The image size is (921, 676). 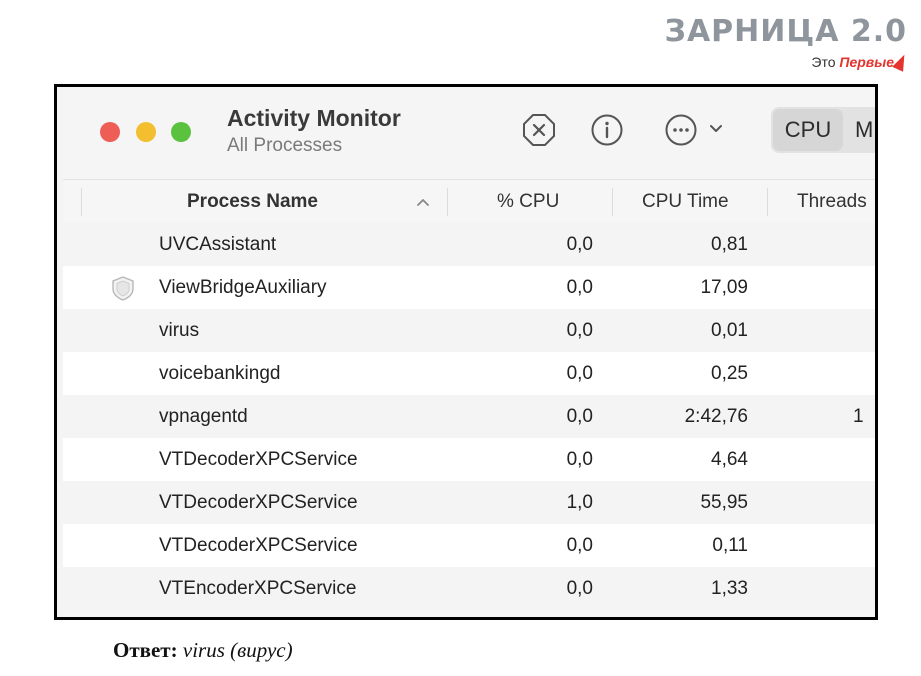 I want to click on answer-line: Ответ: virus (вирус), so click(x=203, y=650).